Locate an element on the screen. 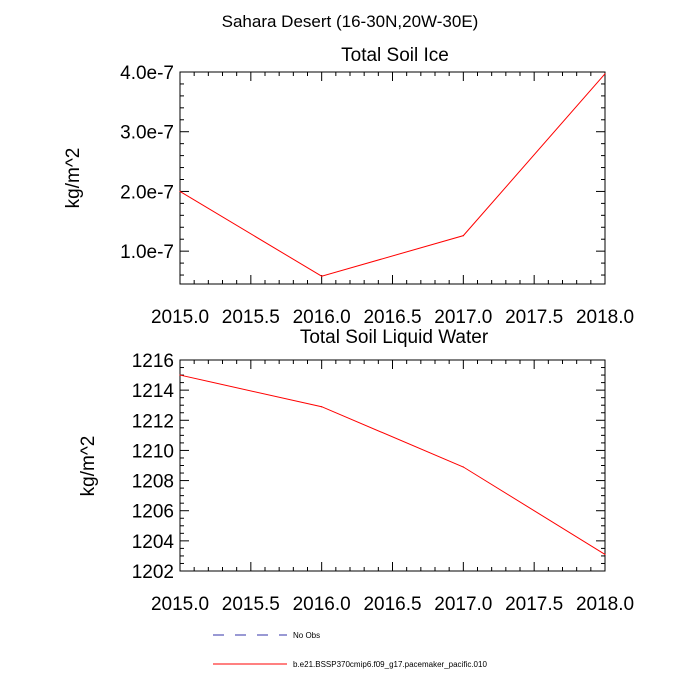 The image size is (700, 700). soil-ice-y-tick-label: 3.0e-7 is located at coordinates (147, 133).